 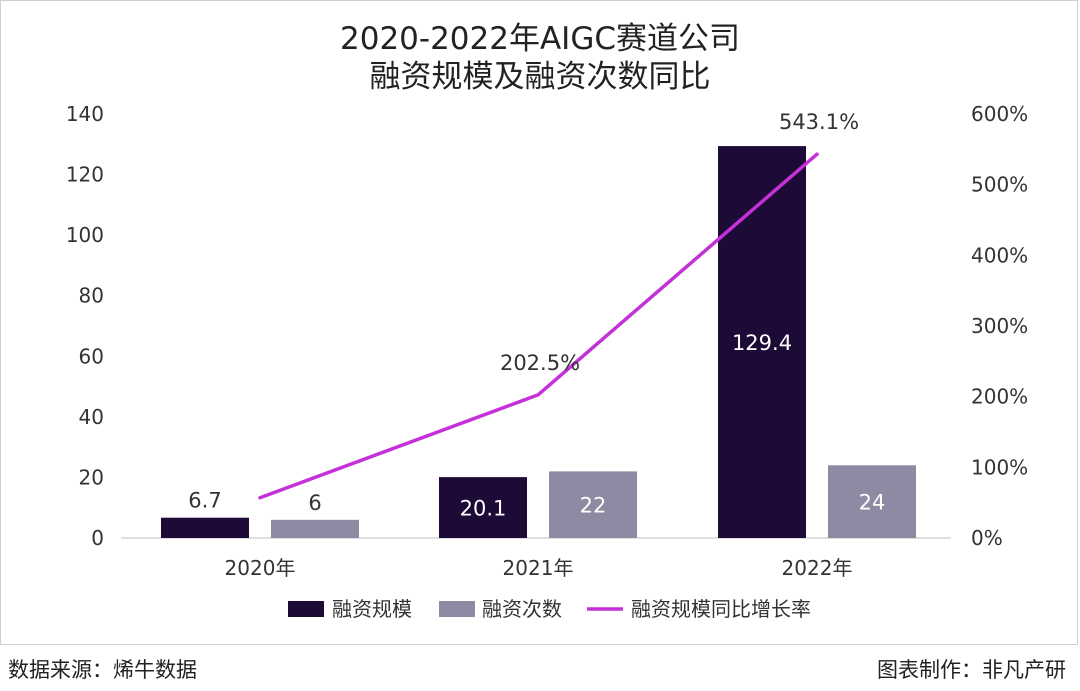 What do you see at coordinates (522, 609) in the screenshot?
I see `legend-item-financing-count-label: 融资次数` at bounding box center [522, 609].